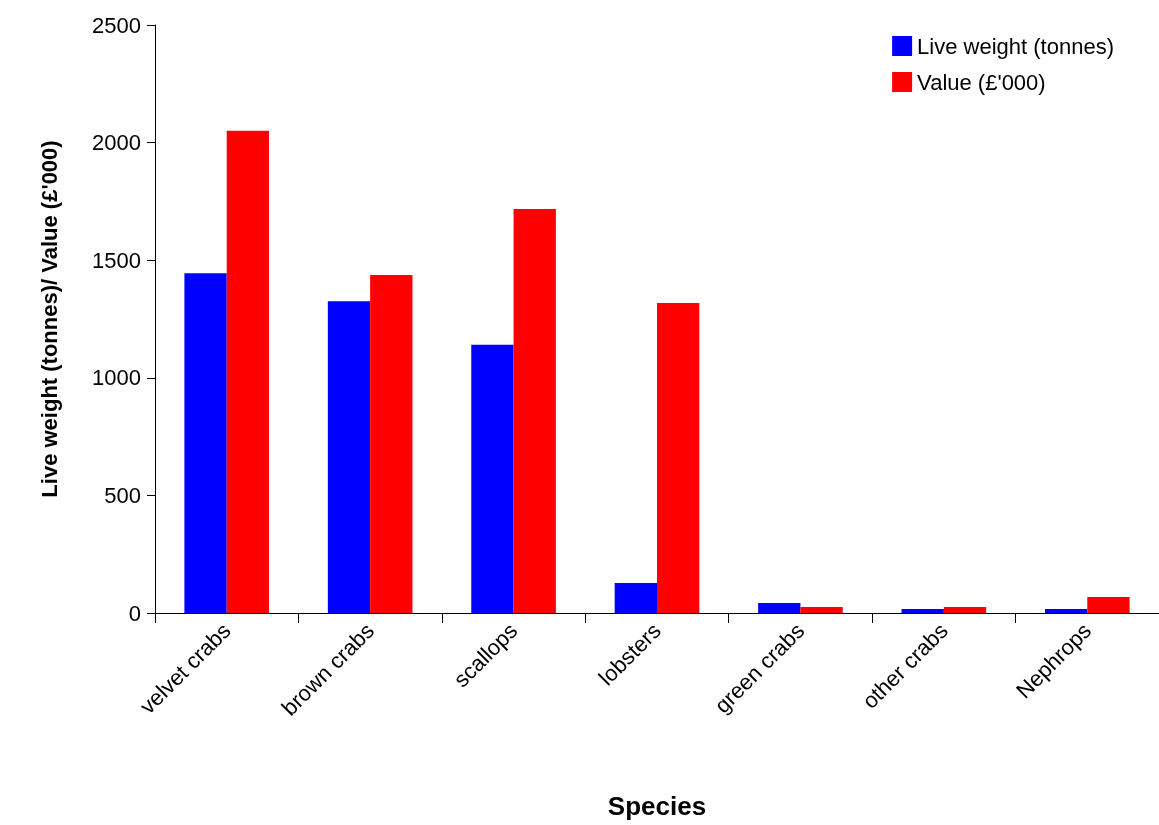 The width and height of the screenshot is (1159, 825). What do you see at coordinates (657, 806) in the screenshot?
I see `x-axis-title: Species` at bounding box center [657, 806].